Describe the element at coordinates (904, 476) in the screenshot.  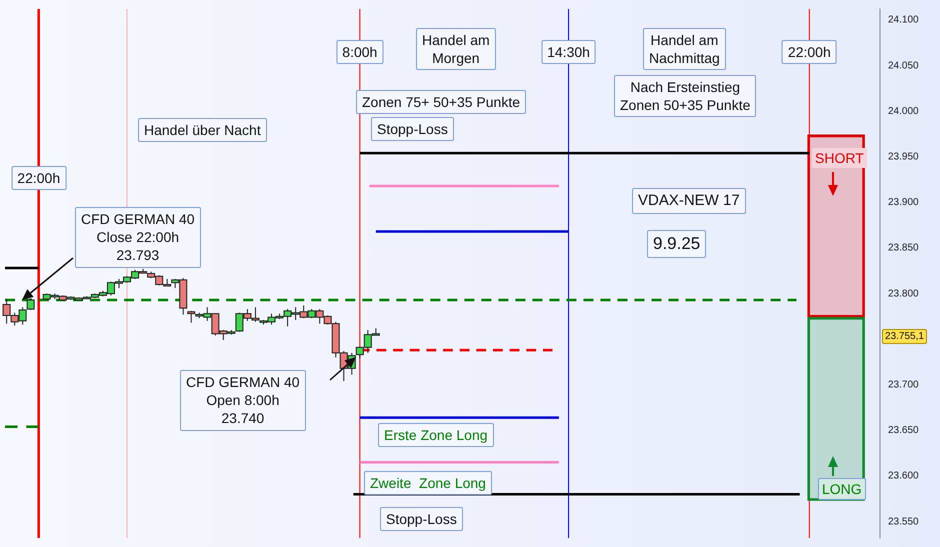
I see `y-tick-label: 23.600` at that location.